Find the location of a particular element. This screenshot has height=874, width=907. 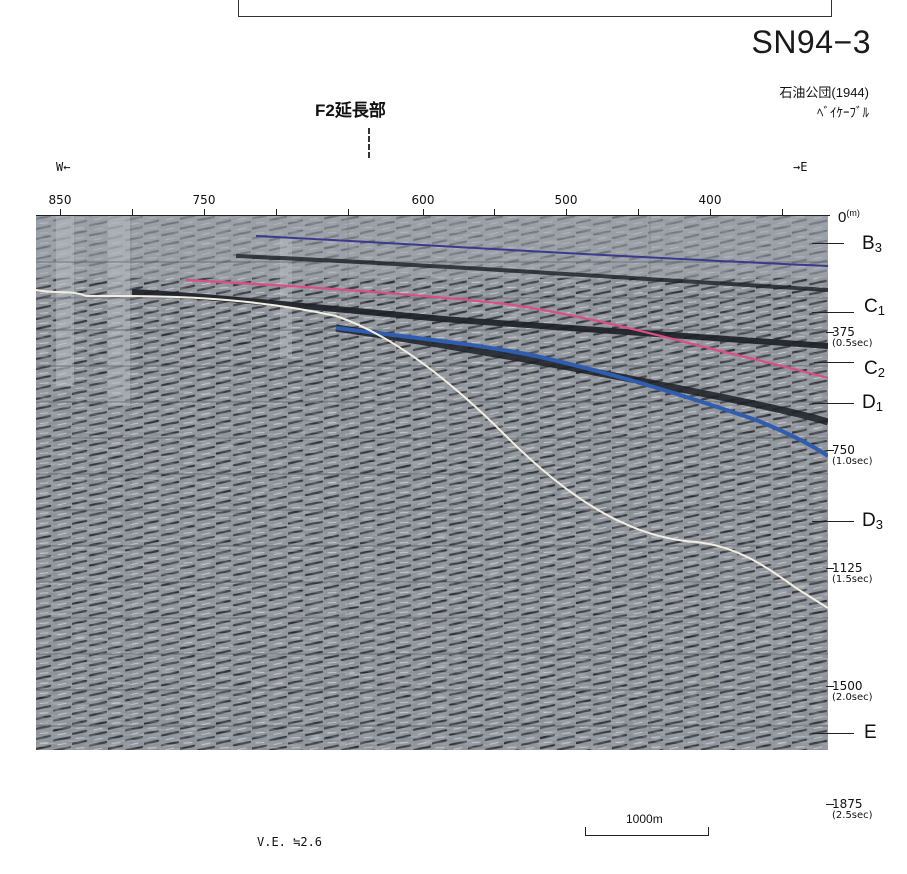

depth-time: (2.5sec) is located at coordinates (852, 815).